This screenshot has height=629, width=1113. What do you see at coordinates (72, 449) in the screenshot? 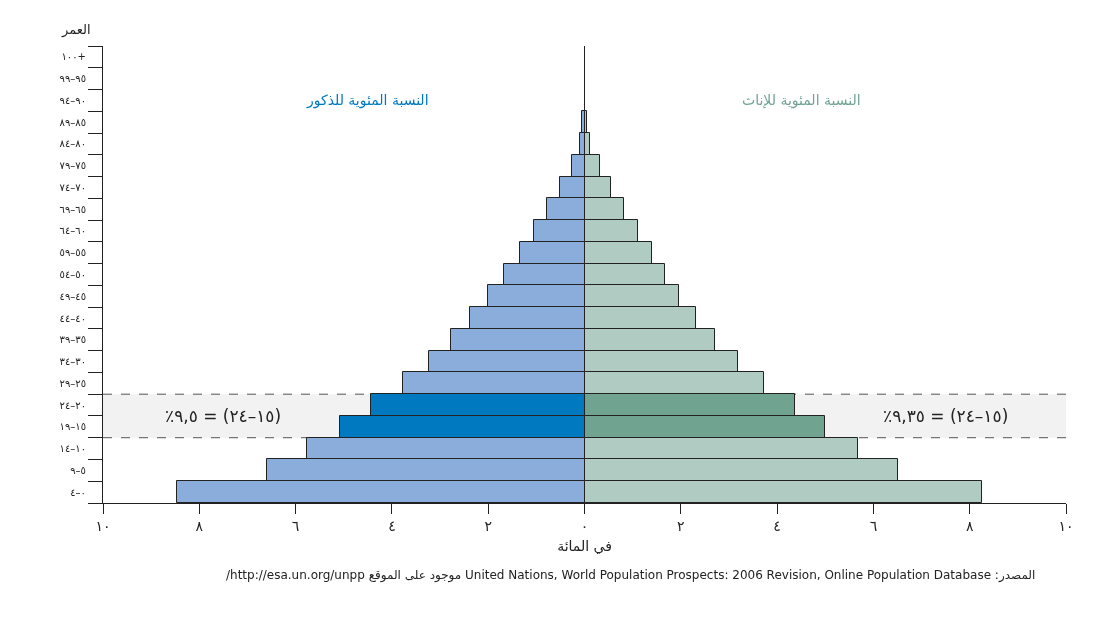
I see `y-tick-label: ١٤–١٠` at bounding box center [72, 449].